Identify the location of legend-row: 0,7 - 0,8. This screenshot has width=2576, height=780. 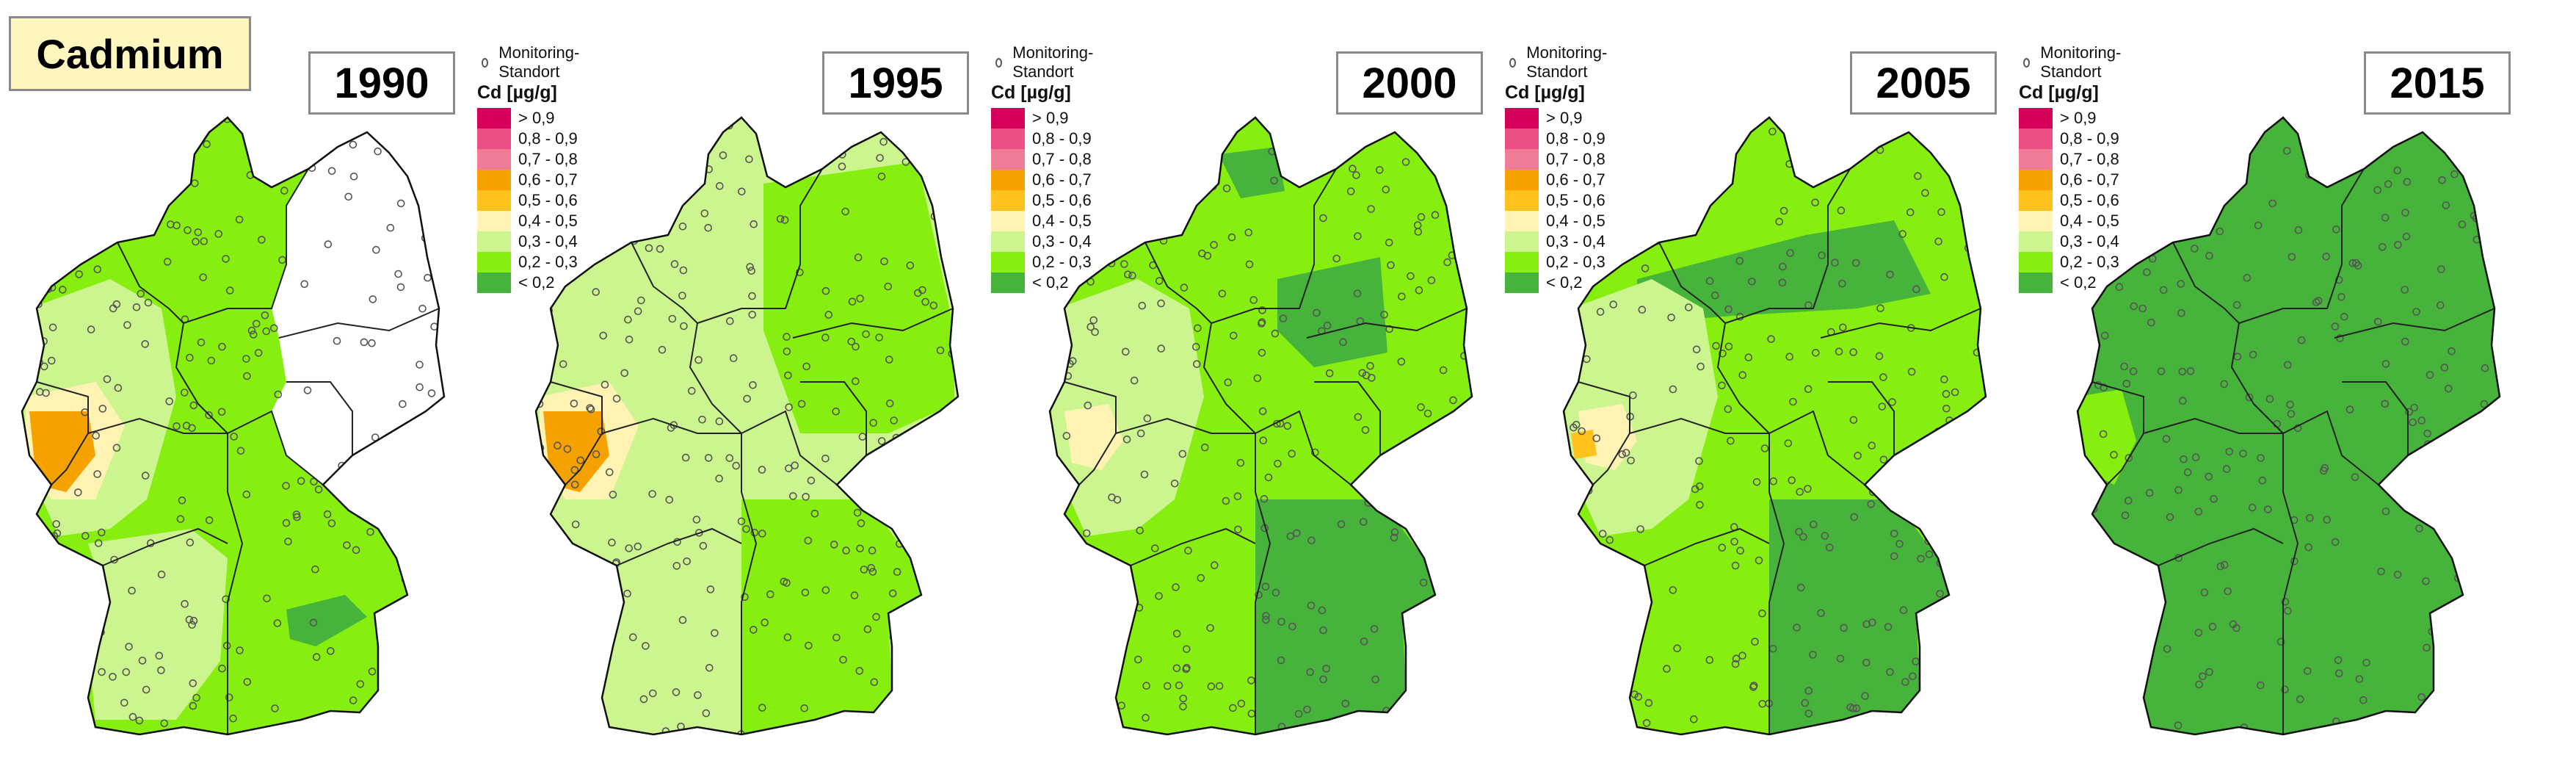
(1557, 159).